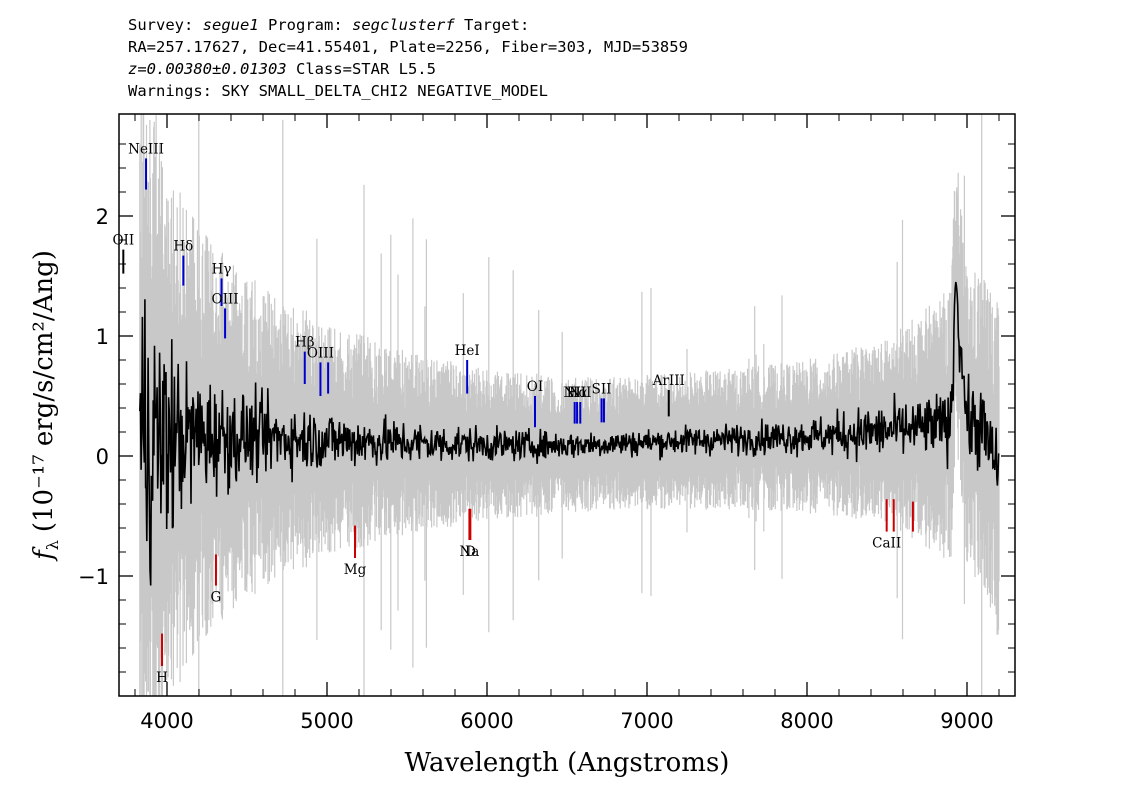 The width and height of the screenshot is (1134, 810). Describe the element at coordinates (497, 25) in the screenshot. I see `target-label: Target:` at that location.